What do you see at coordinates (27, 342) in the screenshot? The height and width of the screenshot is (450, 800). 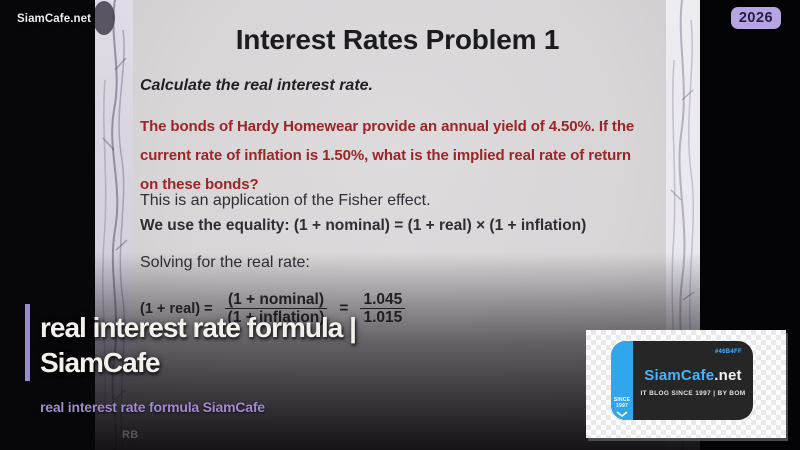 I see `caption-accent-bar` at bounding box center [27, 342].